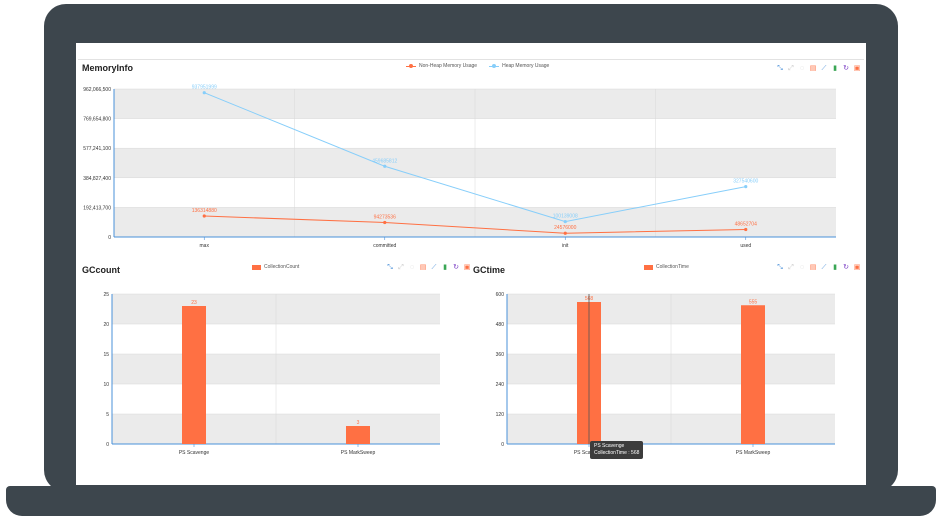 Image resolution: width=942 pixels, height=524 pixels. What do you see at coordinates (818, 69) in the screenshot?
I see `memoryinfo-toolbox: ⤡ ⤢ ◌ ▤ ⟋ ▮ ↻ ▣` at bounding box center [818, 69].